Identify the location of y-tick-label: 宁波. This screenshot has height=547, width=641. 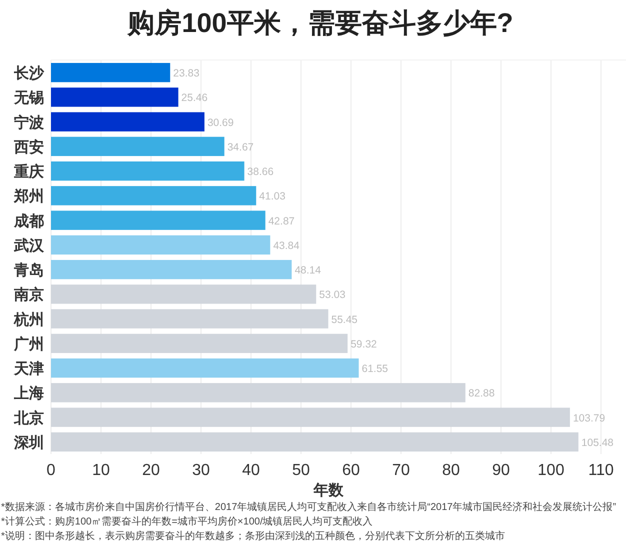
(29, 122).